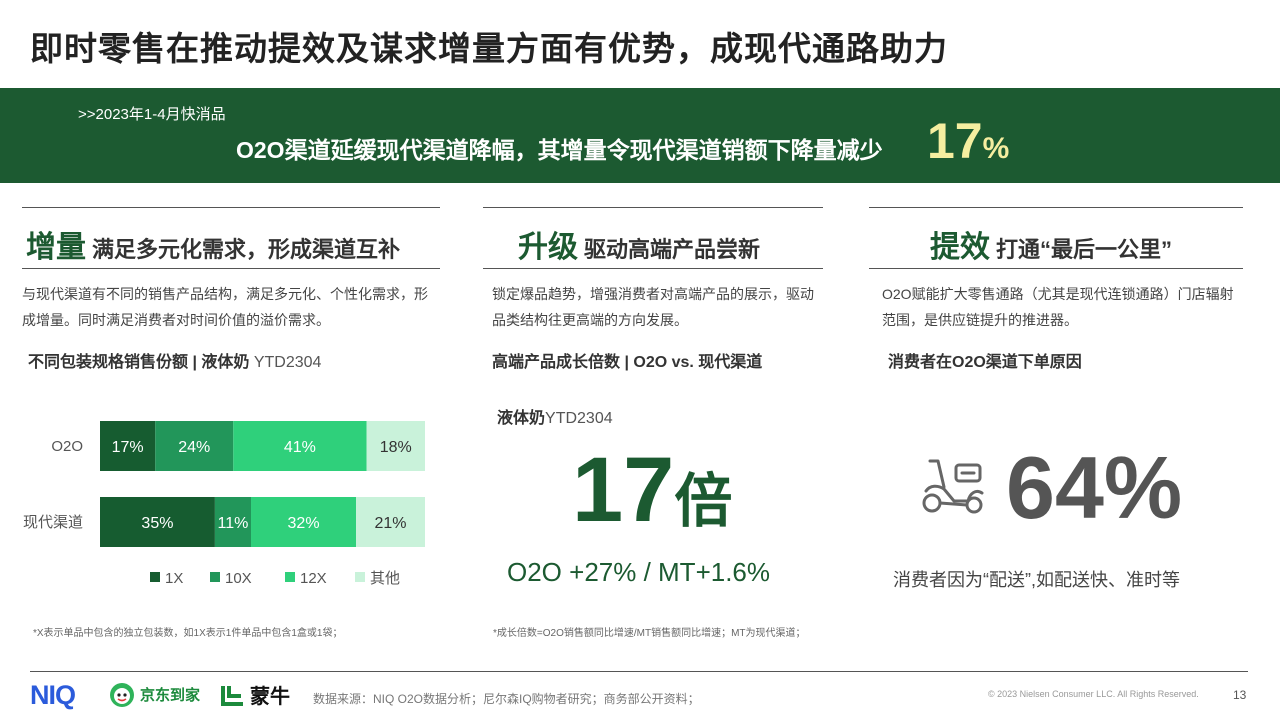  Describe the element at coordinates (559, 150) in the screenshot. I see `banner-headline: O2O渠道延缓现代渠道降幅，其增量令现代渠道销额下降量减少` at that location.